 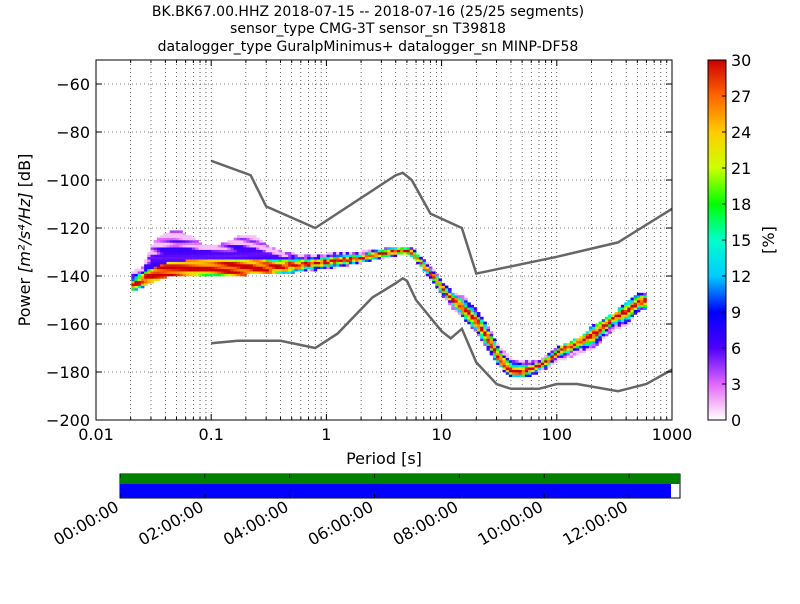 I want to click on colorbar-tick-label: 3, so click(x=736, y=384).